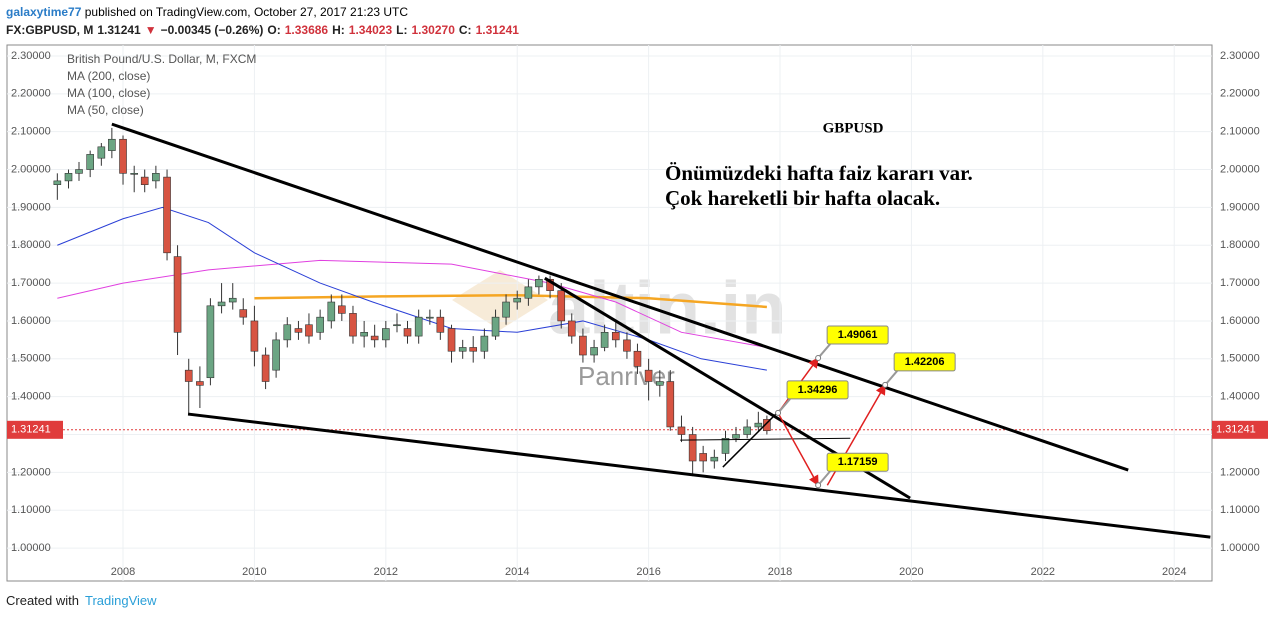 This screenshot has height=619, width=1270. I want to click on quote-part: 1.31241, so click(497, 30).